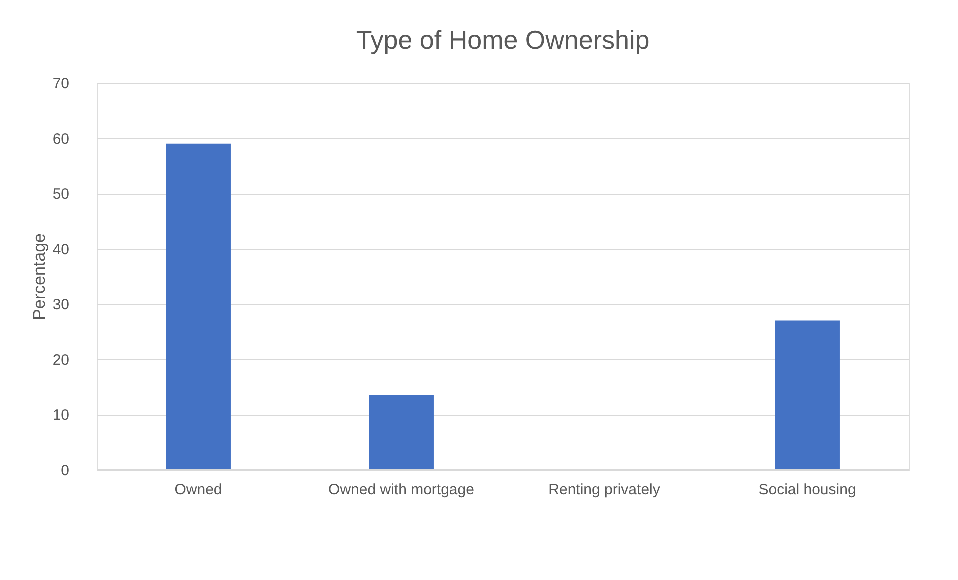 The height and width of the screenshot is (580, 958). Describe the element at coordinates (401, 490) in the screenshot. I see `x-tick-label: Owned with mortgage` at that location.